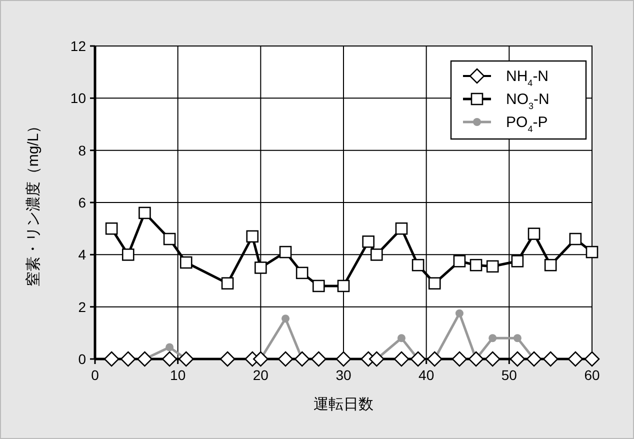 The image size is (634, 439). Describe the element at coordinates (344, 404) in the screenshot. I see `x-axis-title: 運転日数` at that location.